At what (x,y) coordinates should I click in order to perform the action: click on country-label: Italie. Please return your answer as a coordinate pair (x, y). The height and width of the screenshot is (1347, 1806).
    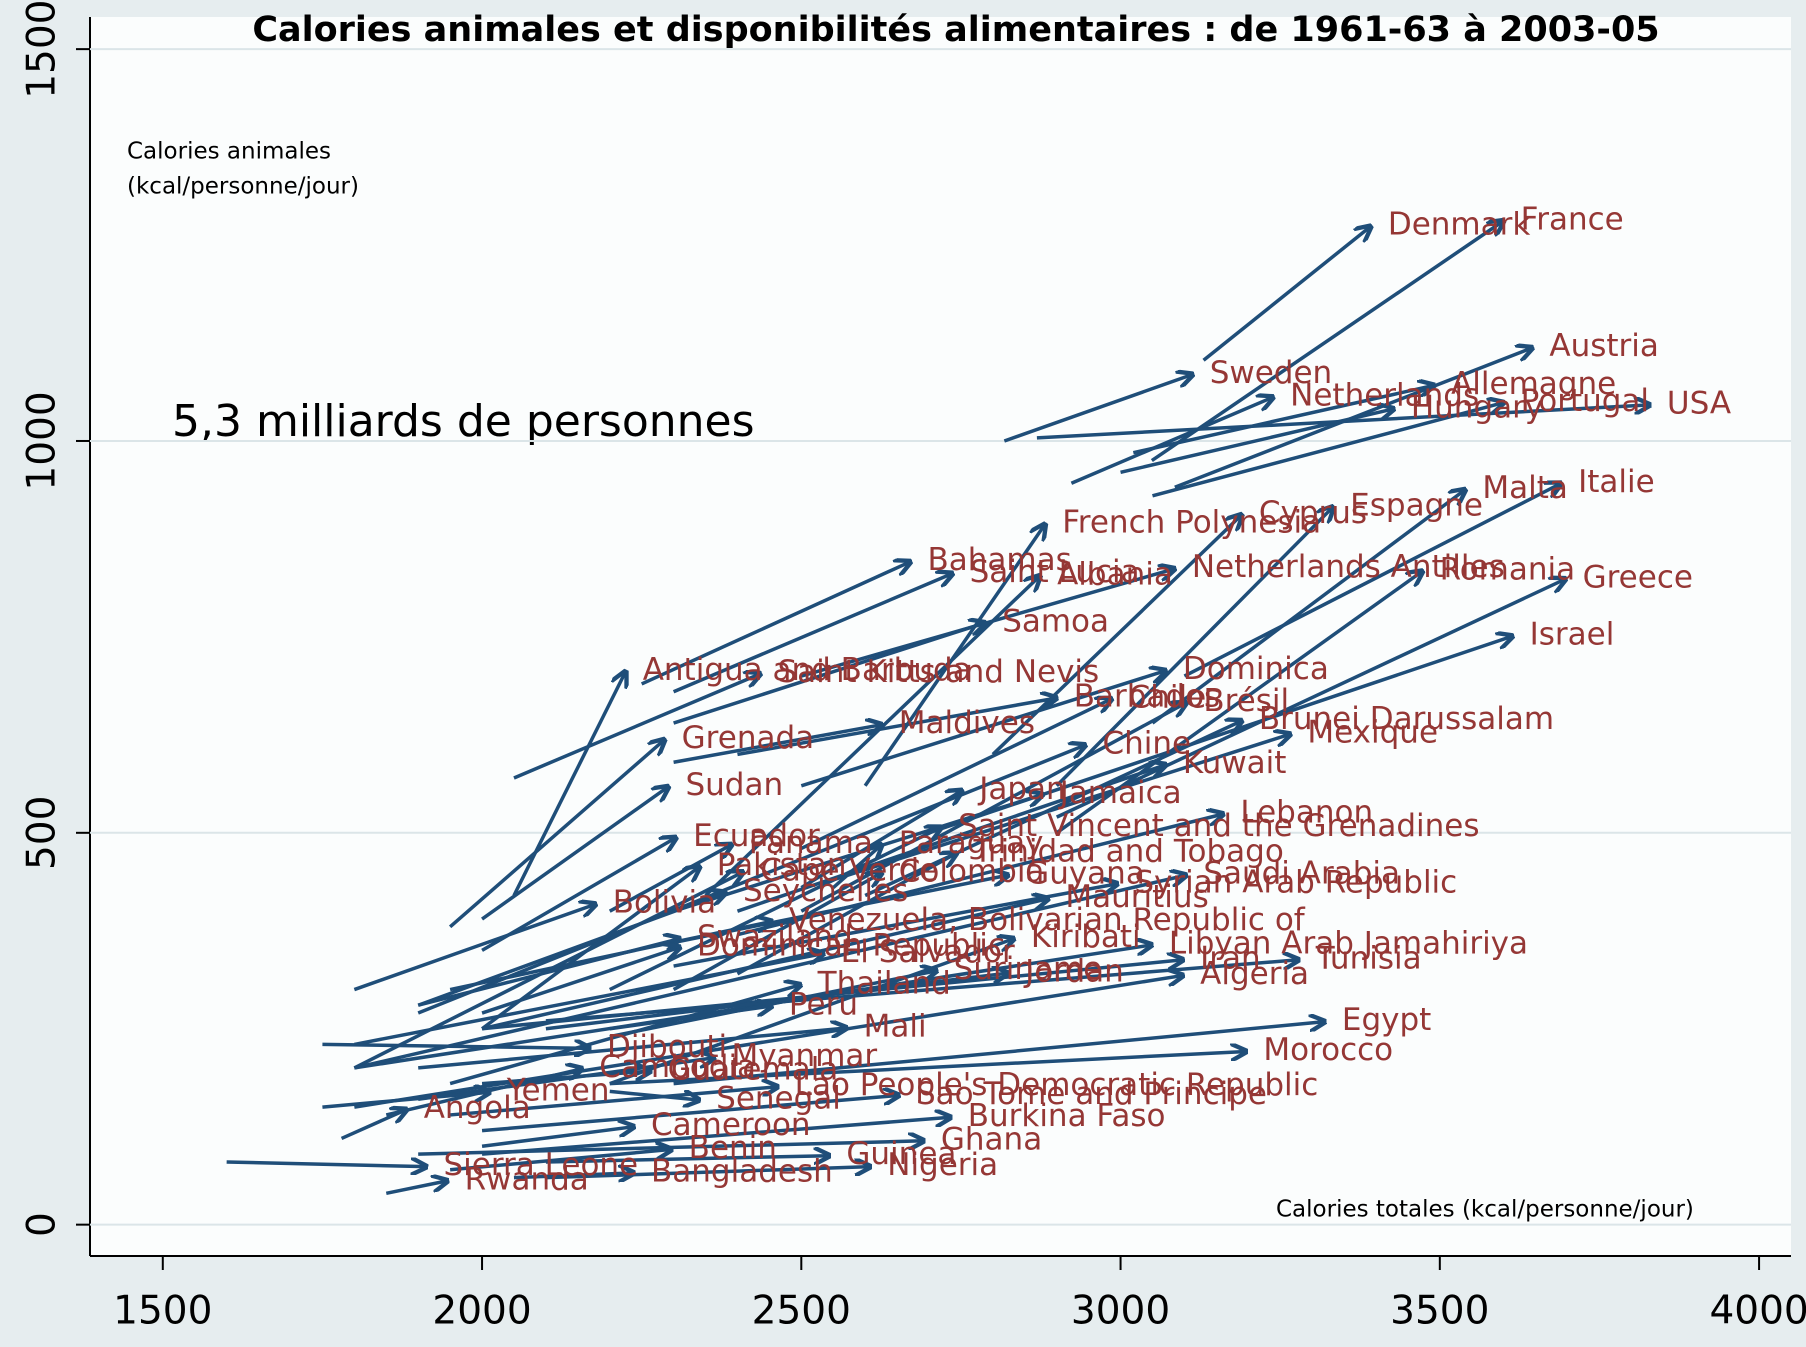
    Looking at the image, I should click on (1616, 482).